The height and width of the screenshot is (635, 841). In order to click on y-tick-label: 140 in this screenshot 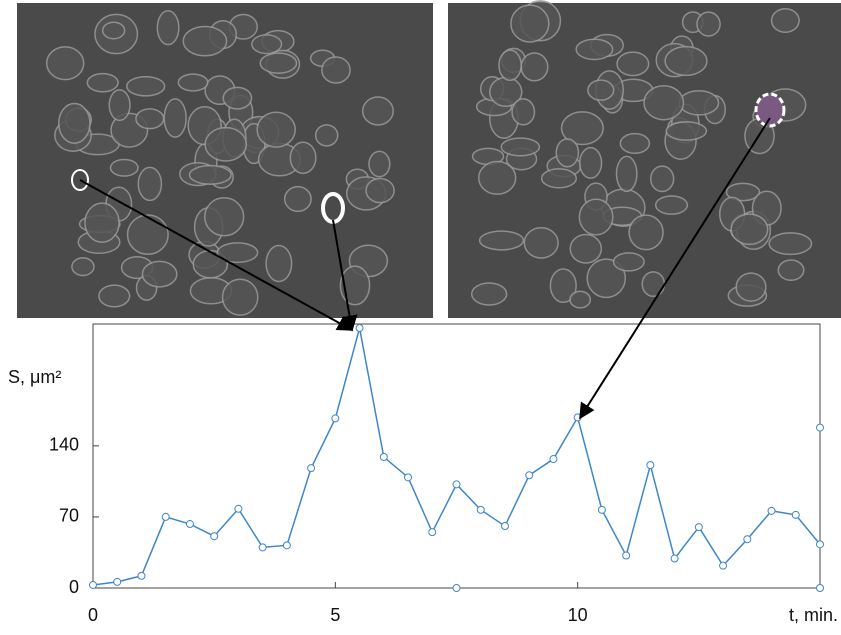, I will do `click(64, 445)`.